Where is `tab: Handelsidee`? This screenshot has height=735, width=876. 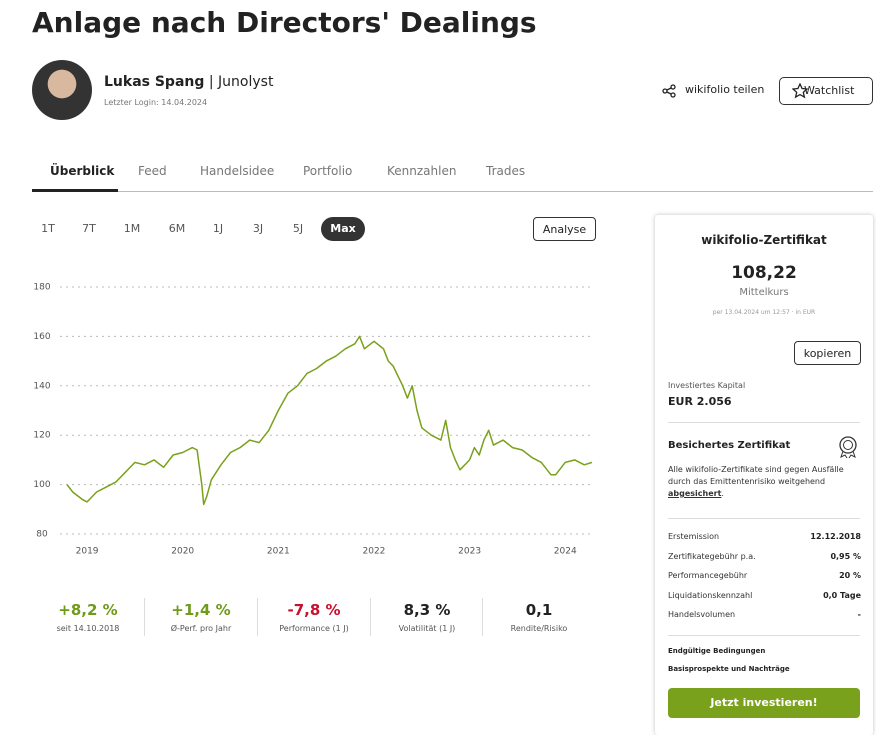 tab: Handelsidee is located at coordinates (237, 171).